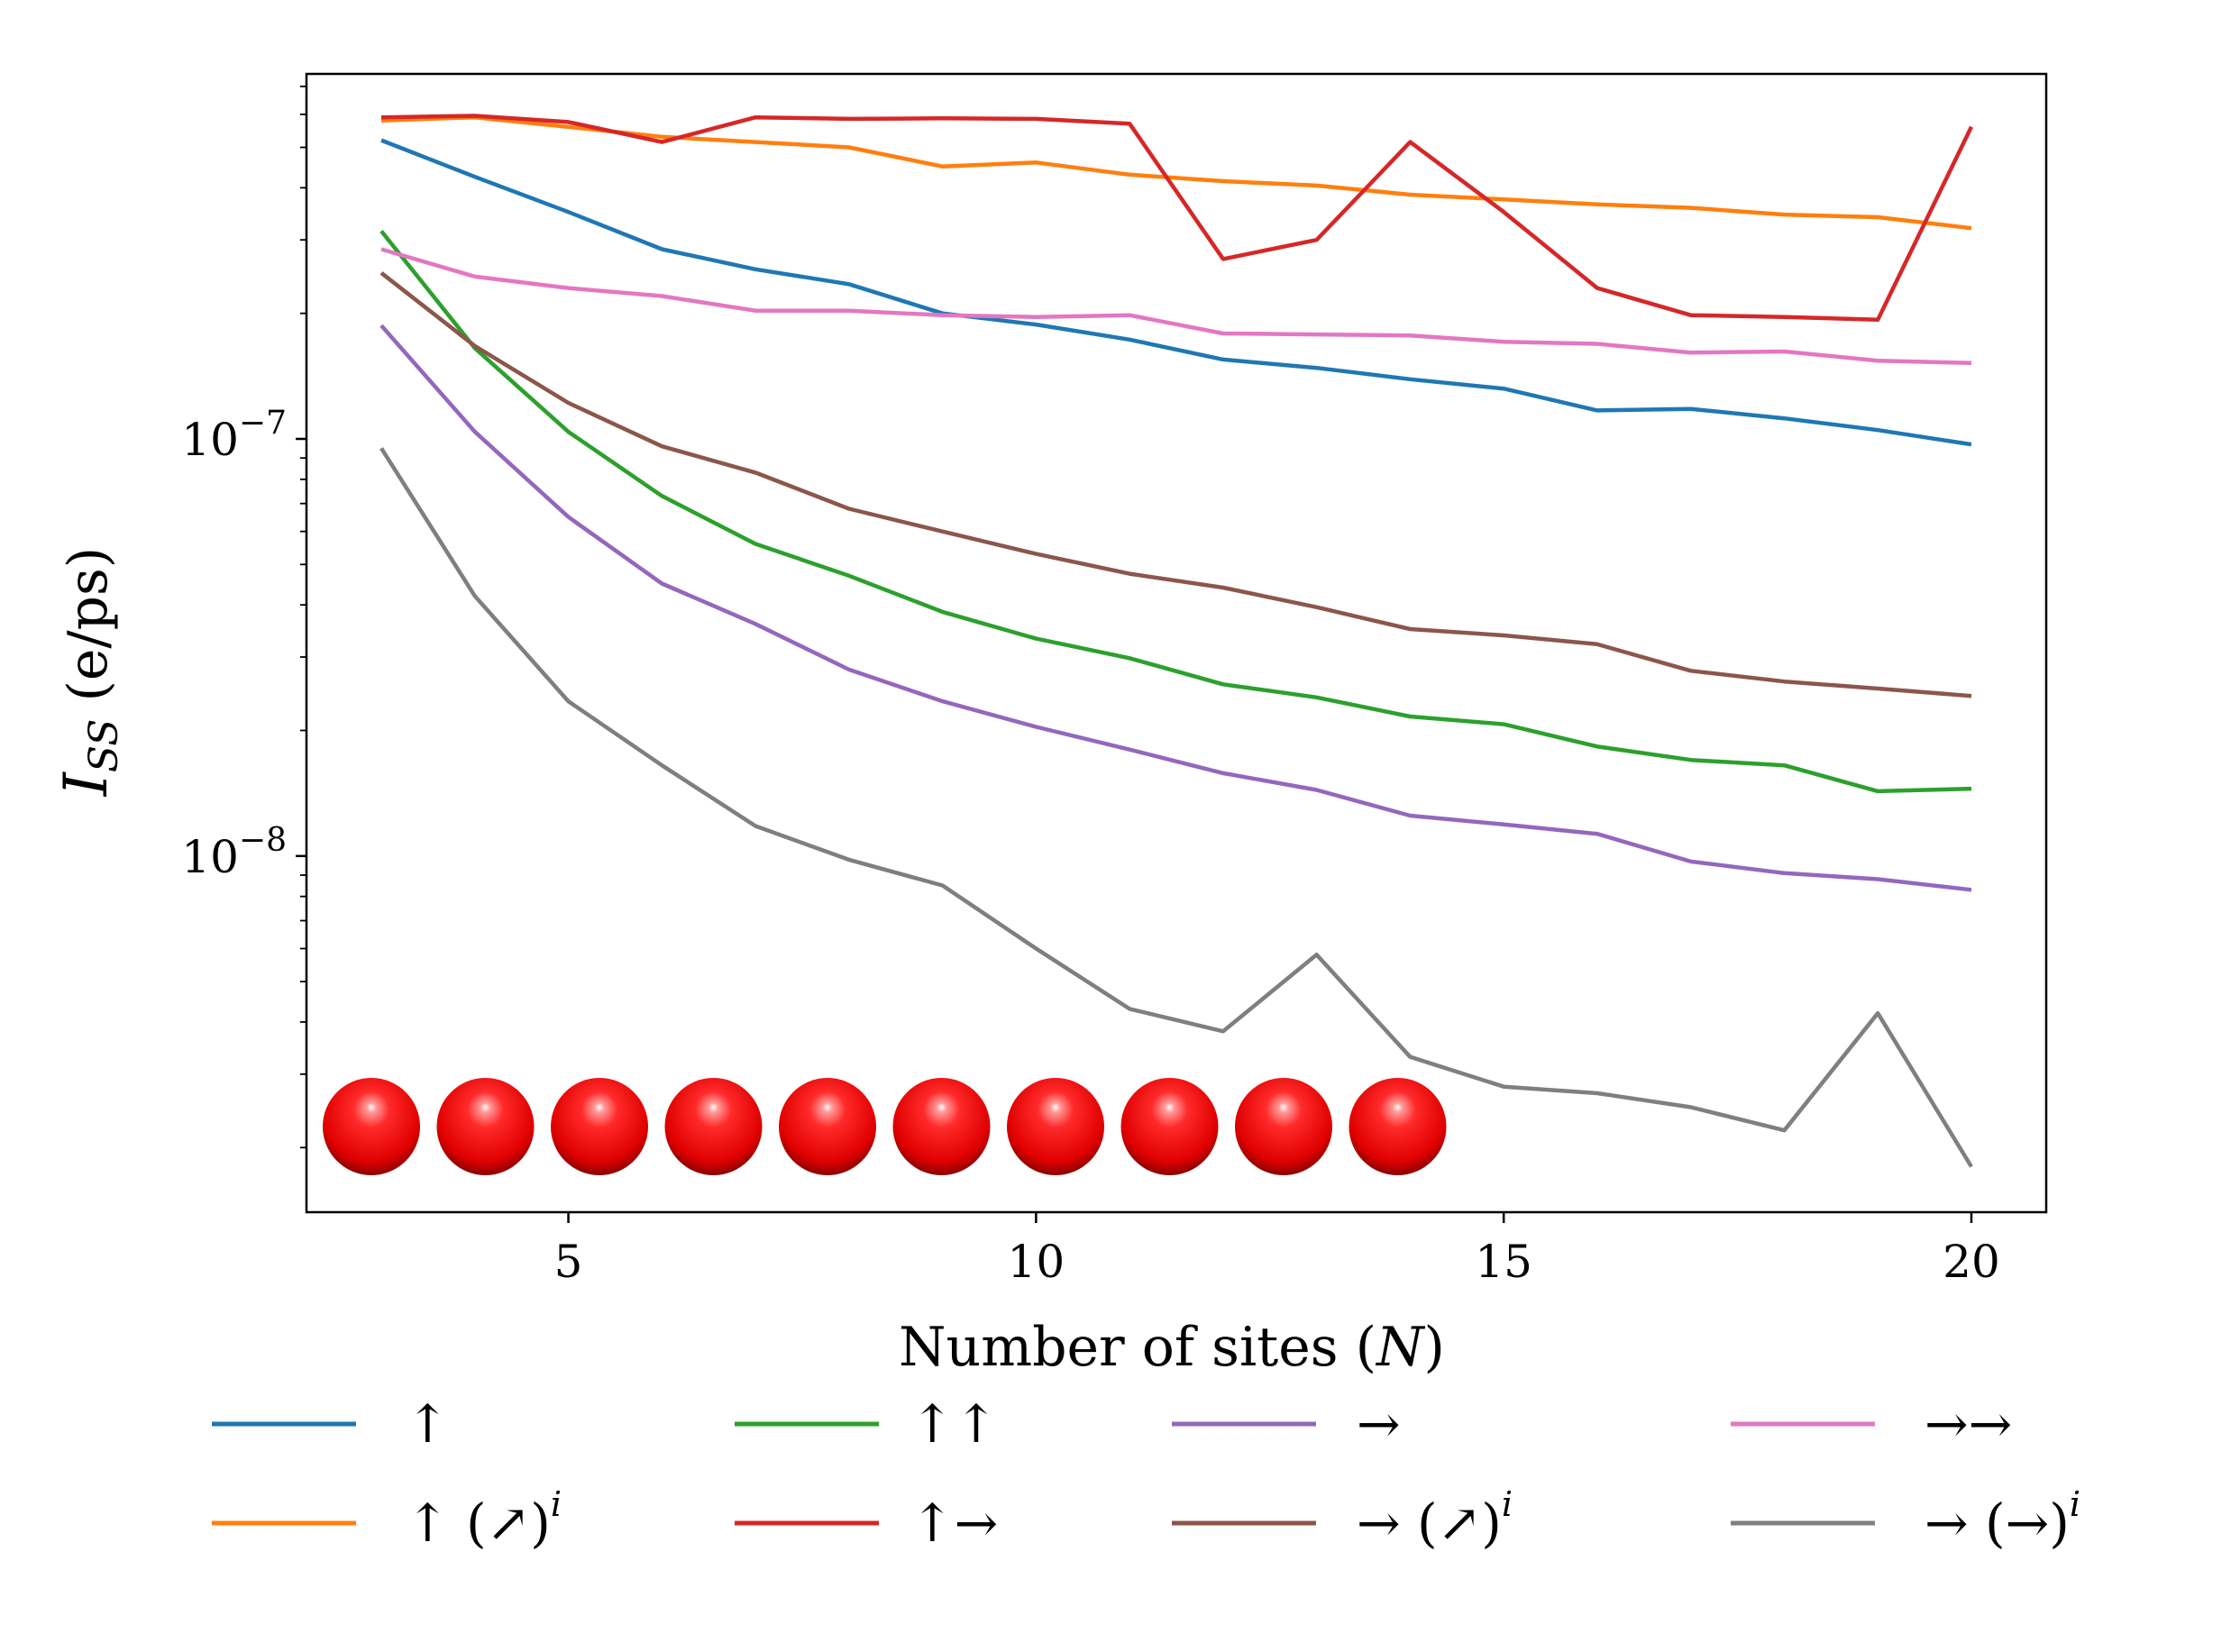 Image resolution: width=2231 pixels, height=1652 pixels. Describe the element at coordinates (1435, 1519) in the screenshot. I see `legend-label: → (↗)i` at that location.